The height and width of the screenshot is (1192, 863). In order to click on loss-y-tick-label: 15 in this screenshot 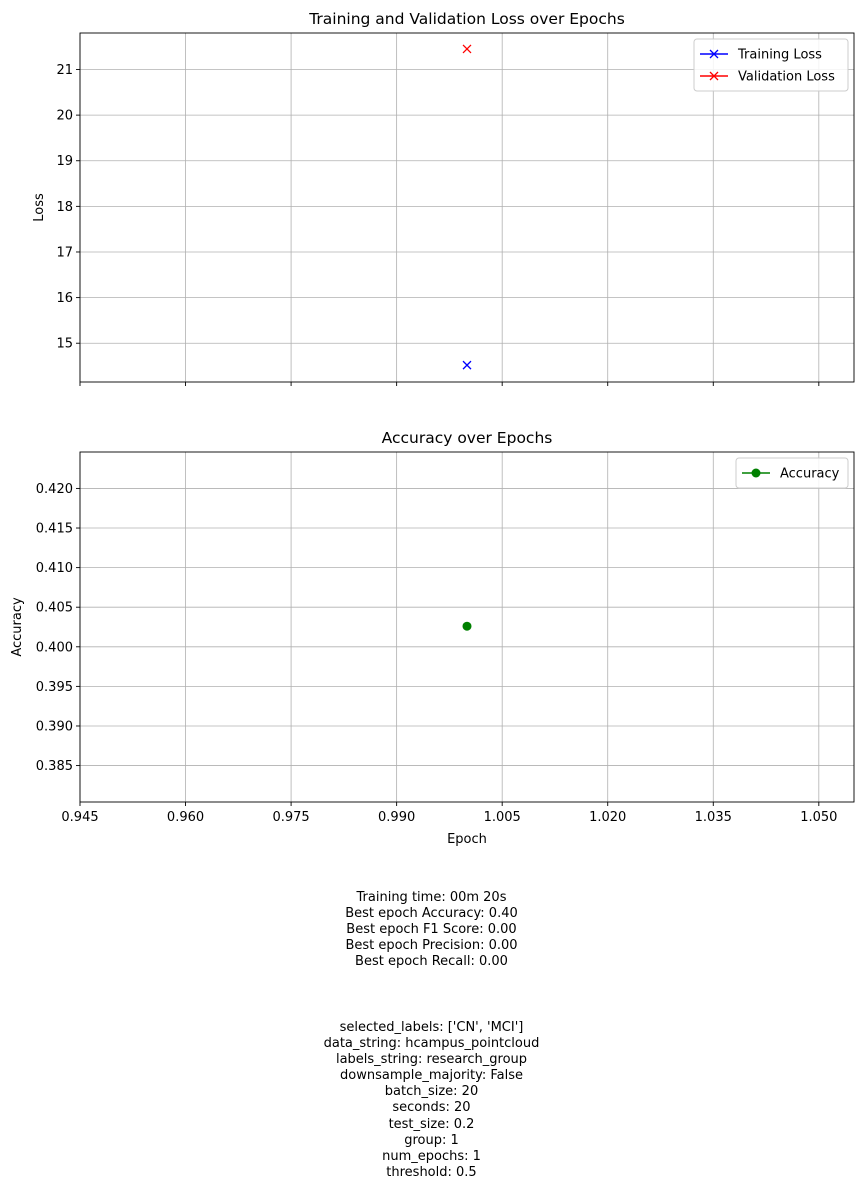, I will do `click(64, 344)`.